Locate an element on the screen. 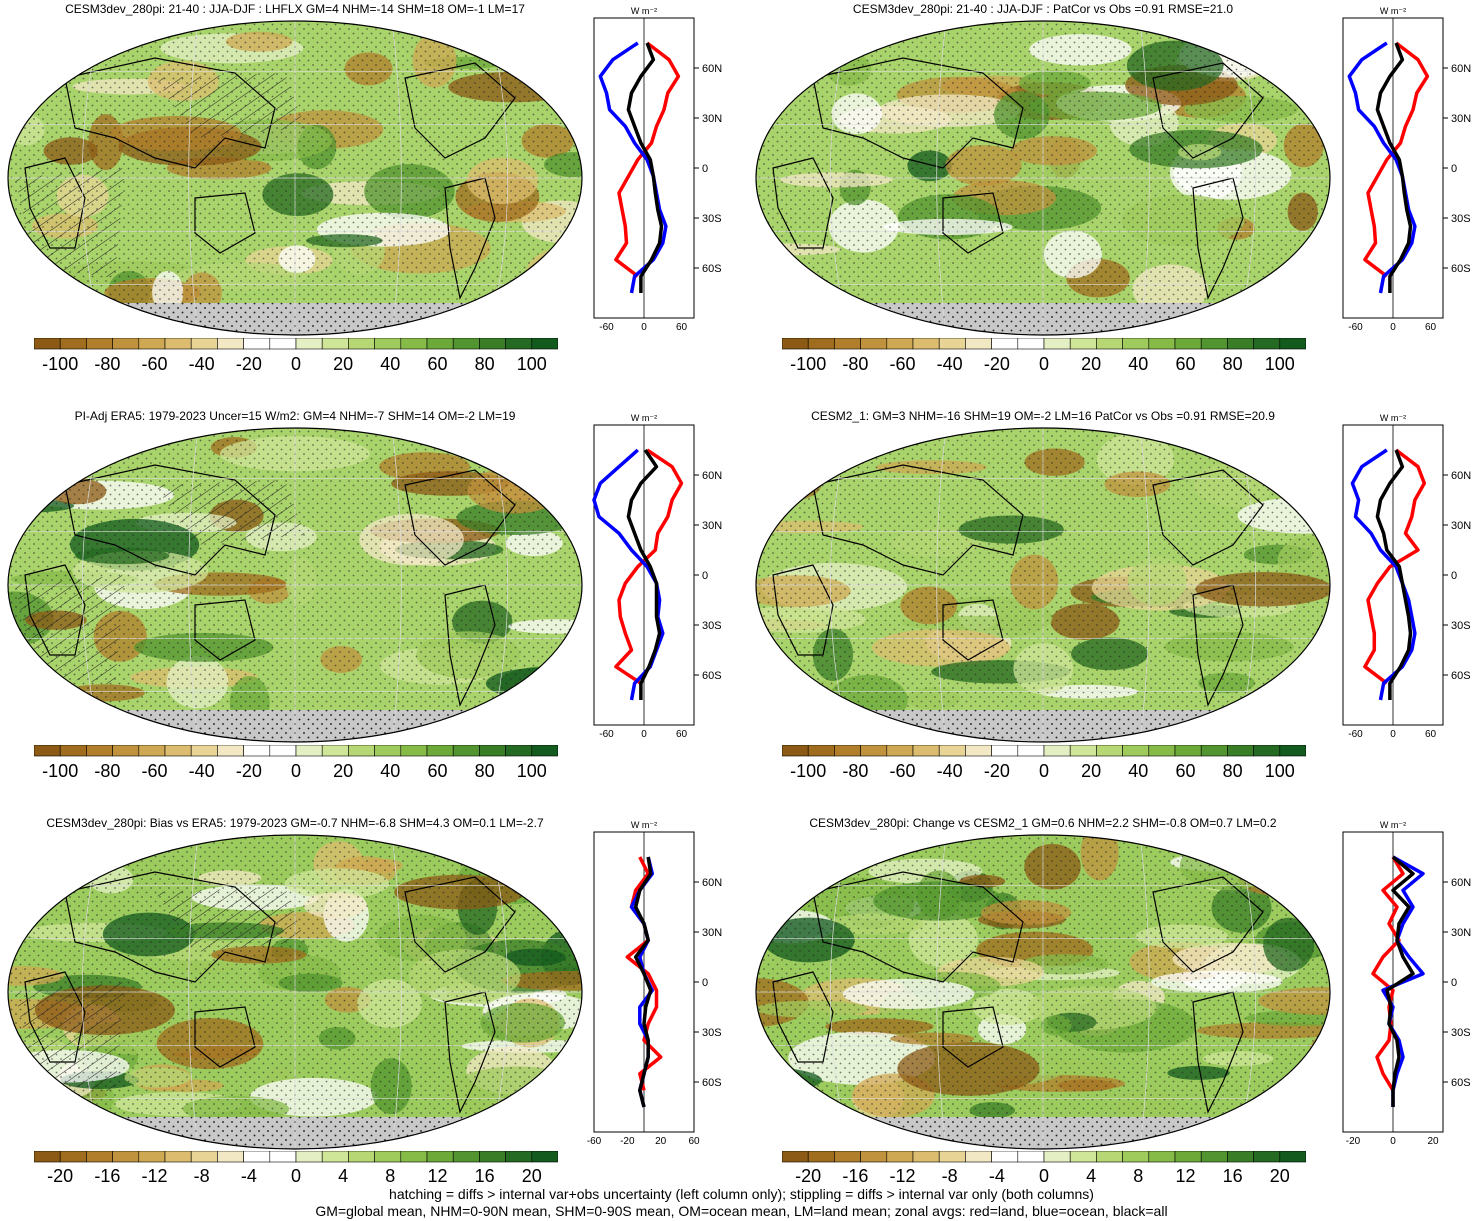 The height and width of the screenshot is (1221, 1483). colorbar-label: -12 is located at coordinates (902, 1176).